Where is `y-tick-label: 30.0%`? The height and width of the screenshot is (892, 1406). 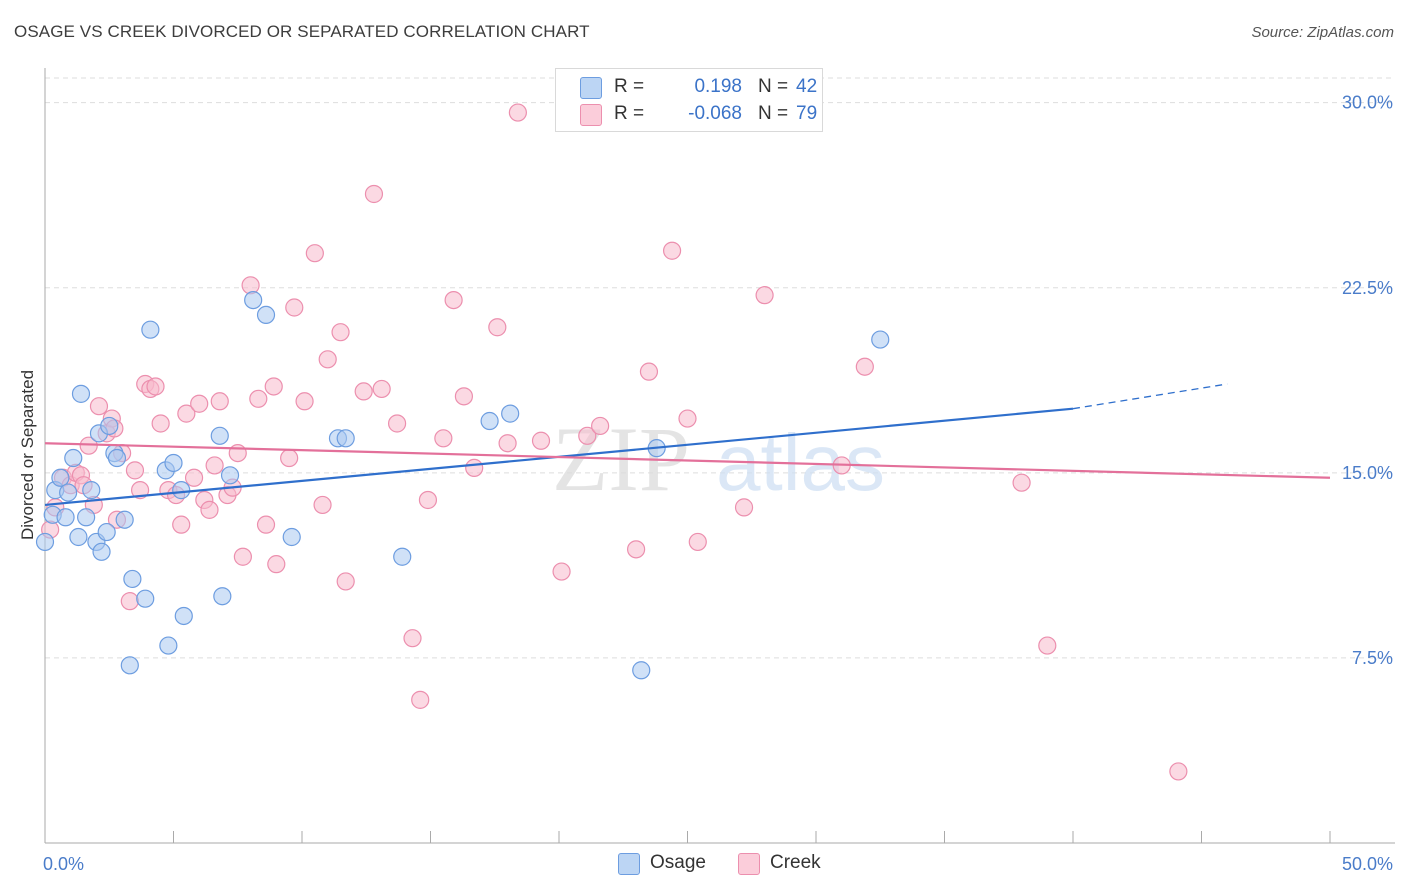 y-tick-label: 30.0% is located at coordinates (1367, 103).